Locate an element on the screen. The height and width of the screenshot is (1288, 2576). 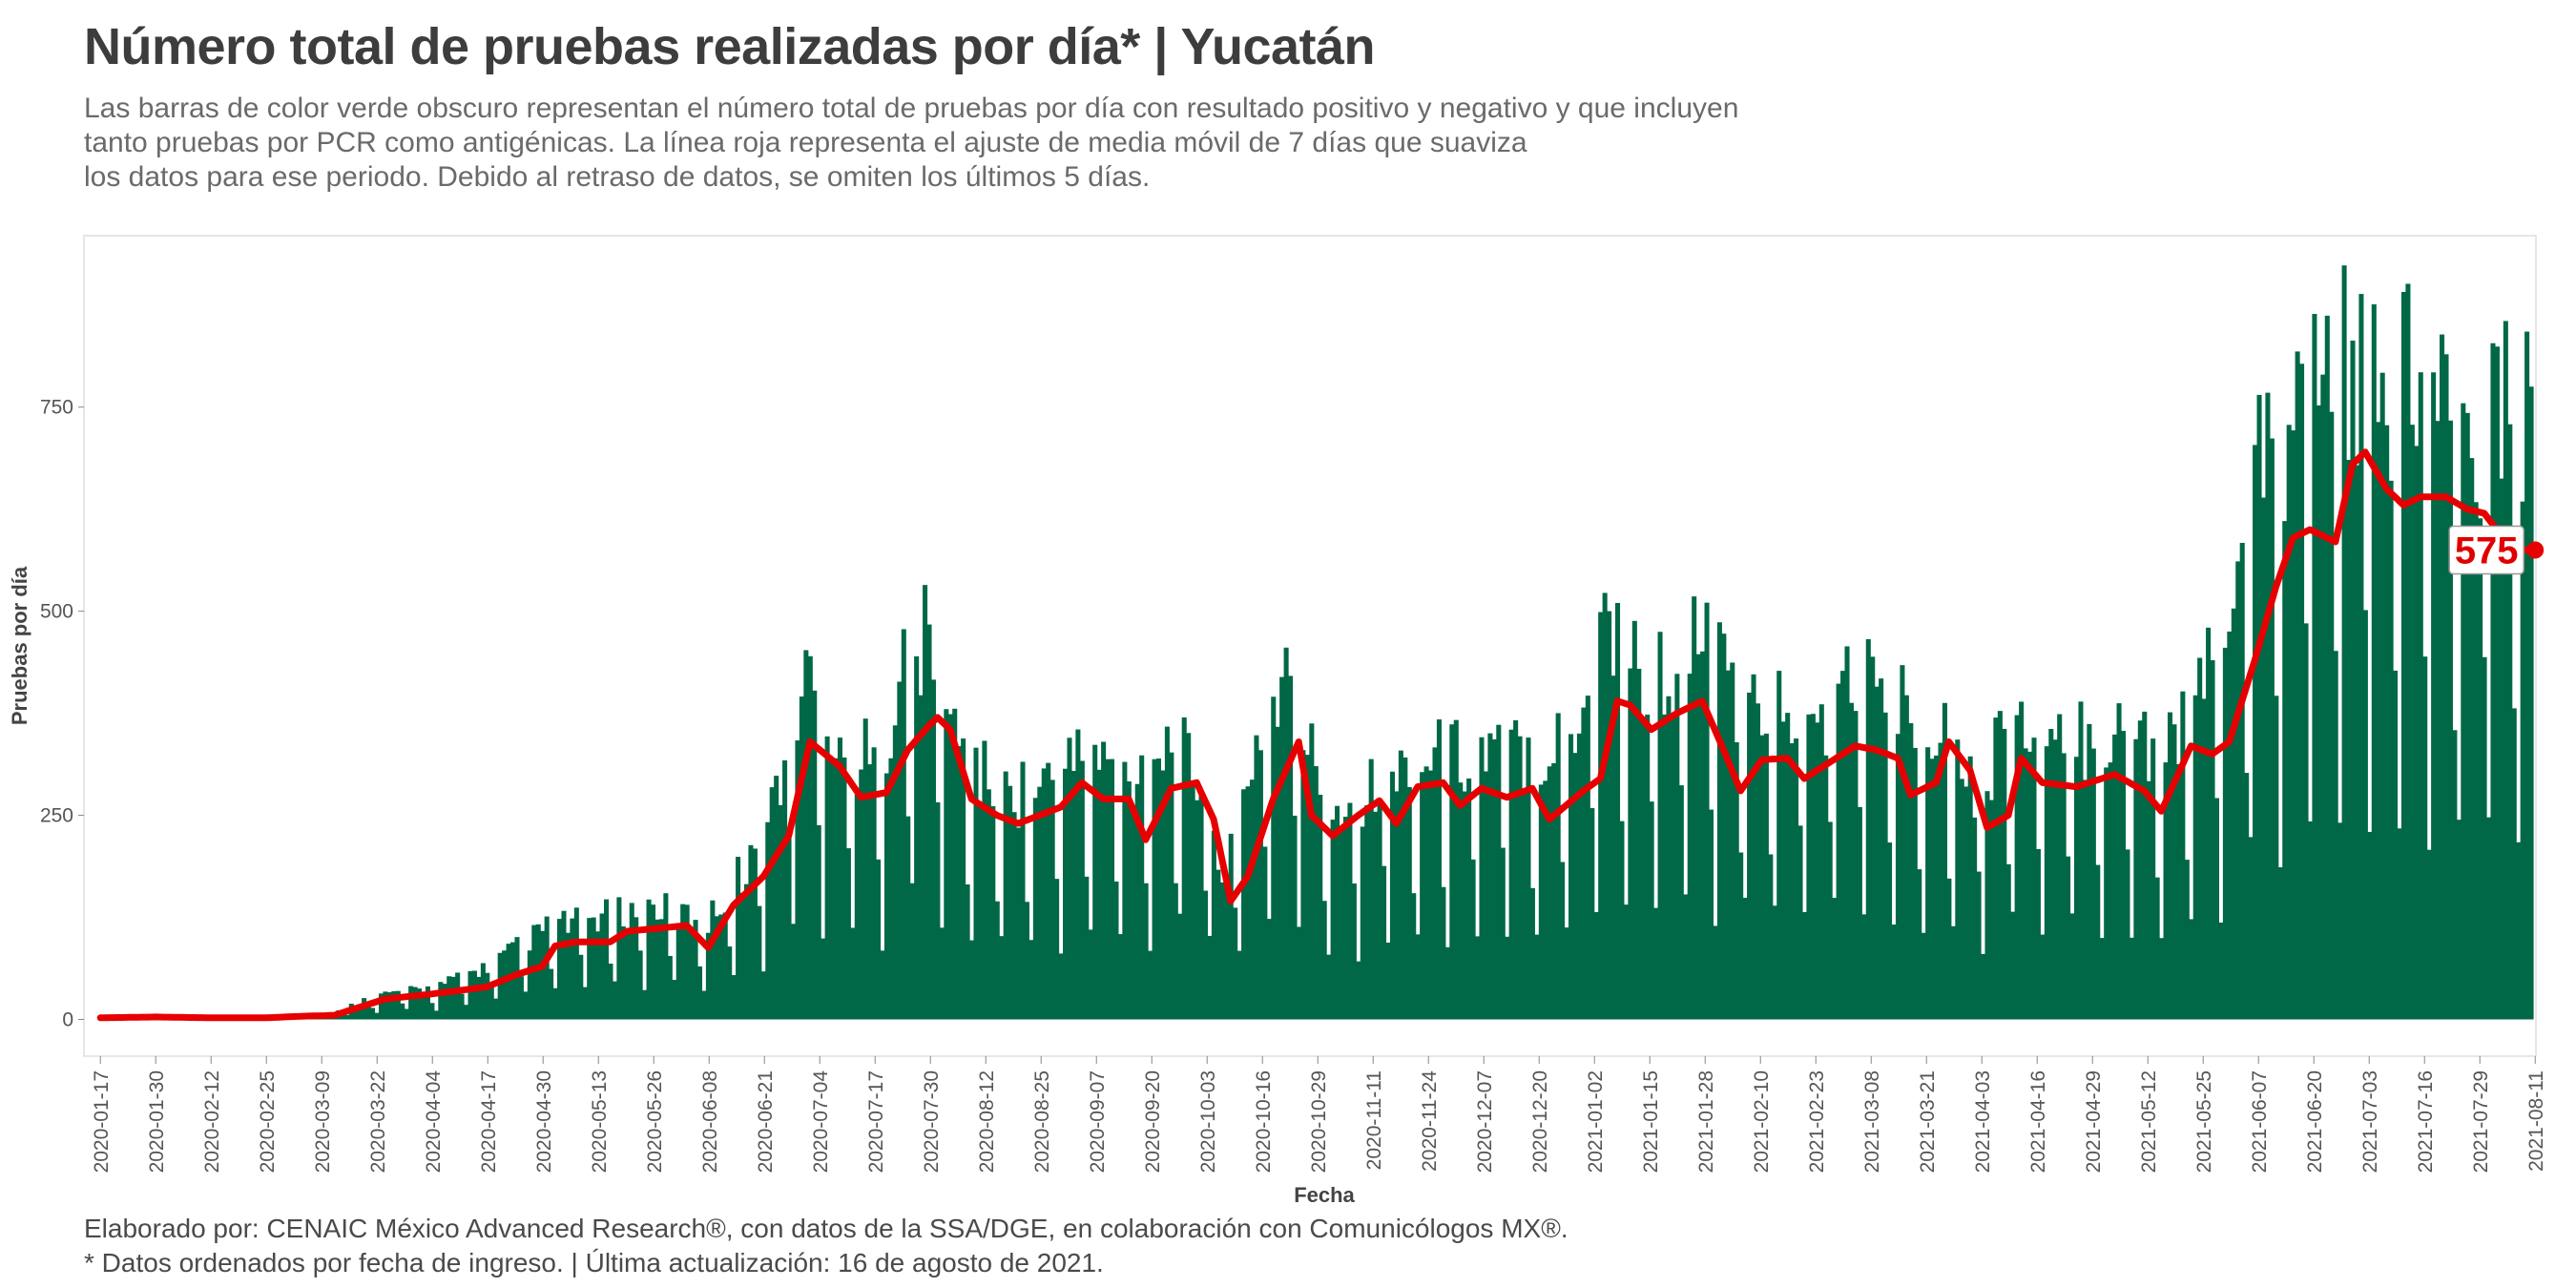
x-tick-label: 2020-09-20 is located at coordinates (1153, 1121).